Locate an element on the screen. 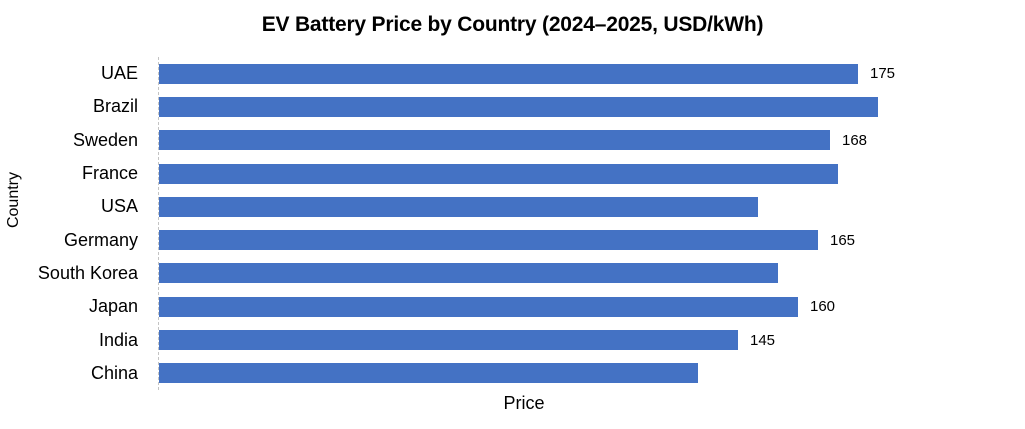  bar-value-label-uae: 175 is located at coordinates (883, 74).